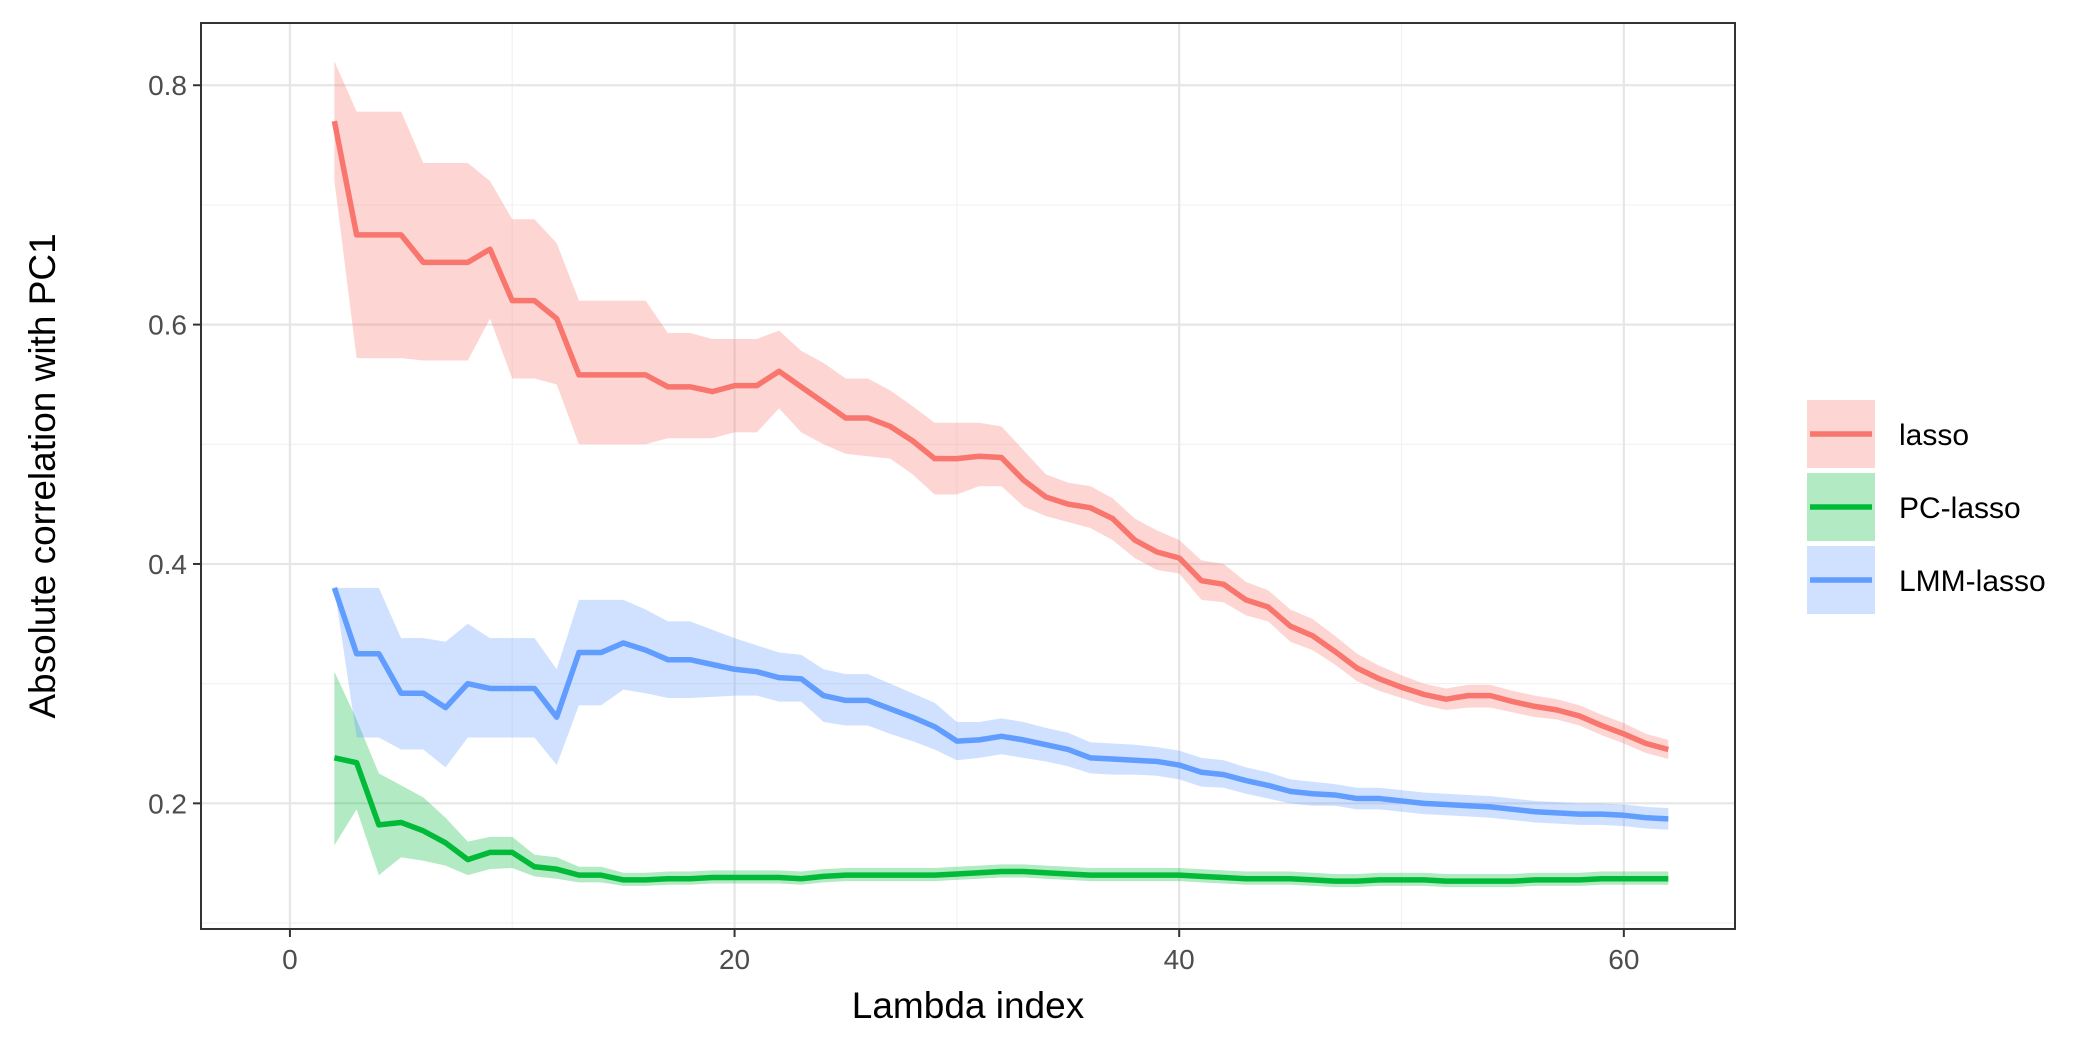  What do you see at coordinates (42, 475) in the screenshot?
I see `y-axis-title: Absolute correlation with PC1` at bounding box center [42, 475].